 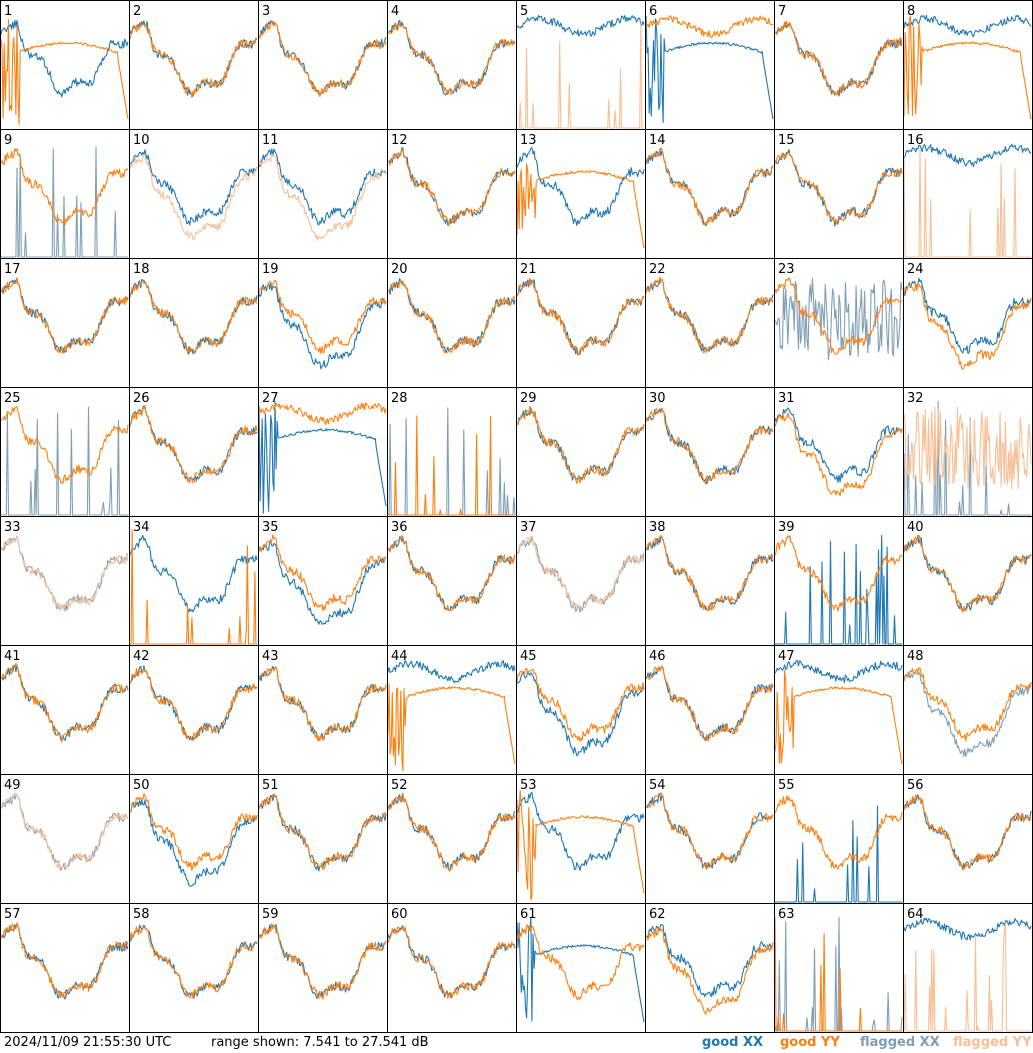 I want to click on panel-25: 25, so click(x=65, y=452).